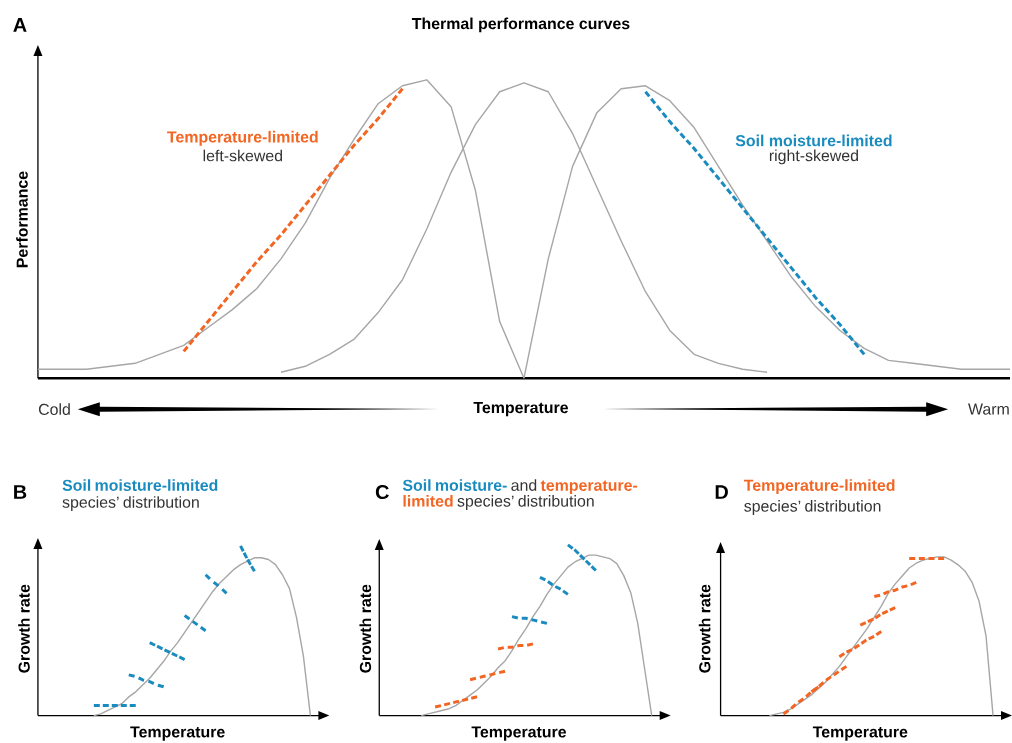 The width and height of the screenshot is (1012, 743). Describe the element at coordinates (721, 492) in the screenshot. I see `text: D` at that location.